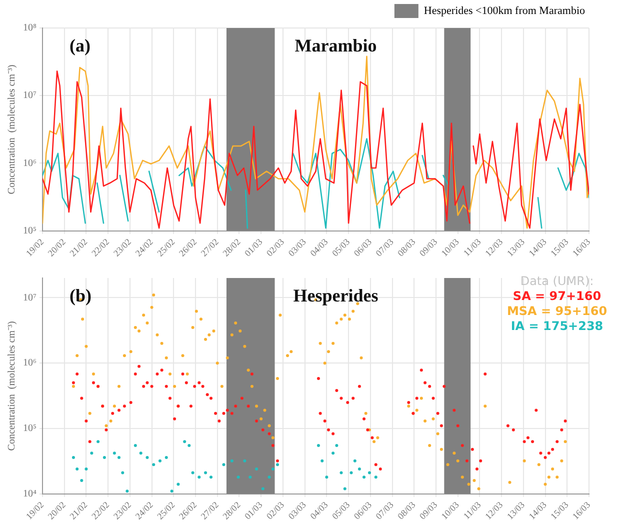 The image size is (627, 525). What do you see at coordinates (335, 296) in the screenshot?
I see `chart-title: Hesperides` at bounding box center [335, 296].